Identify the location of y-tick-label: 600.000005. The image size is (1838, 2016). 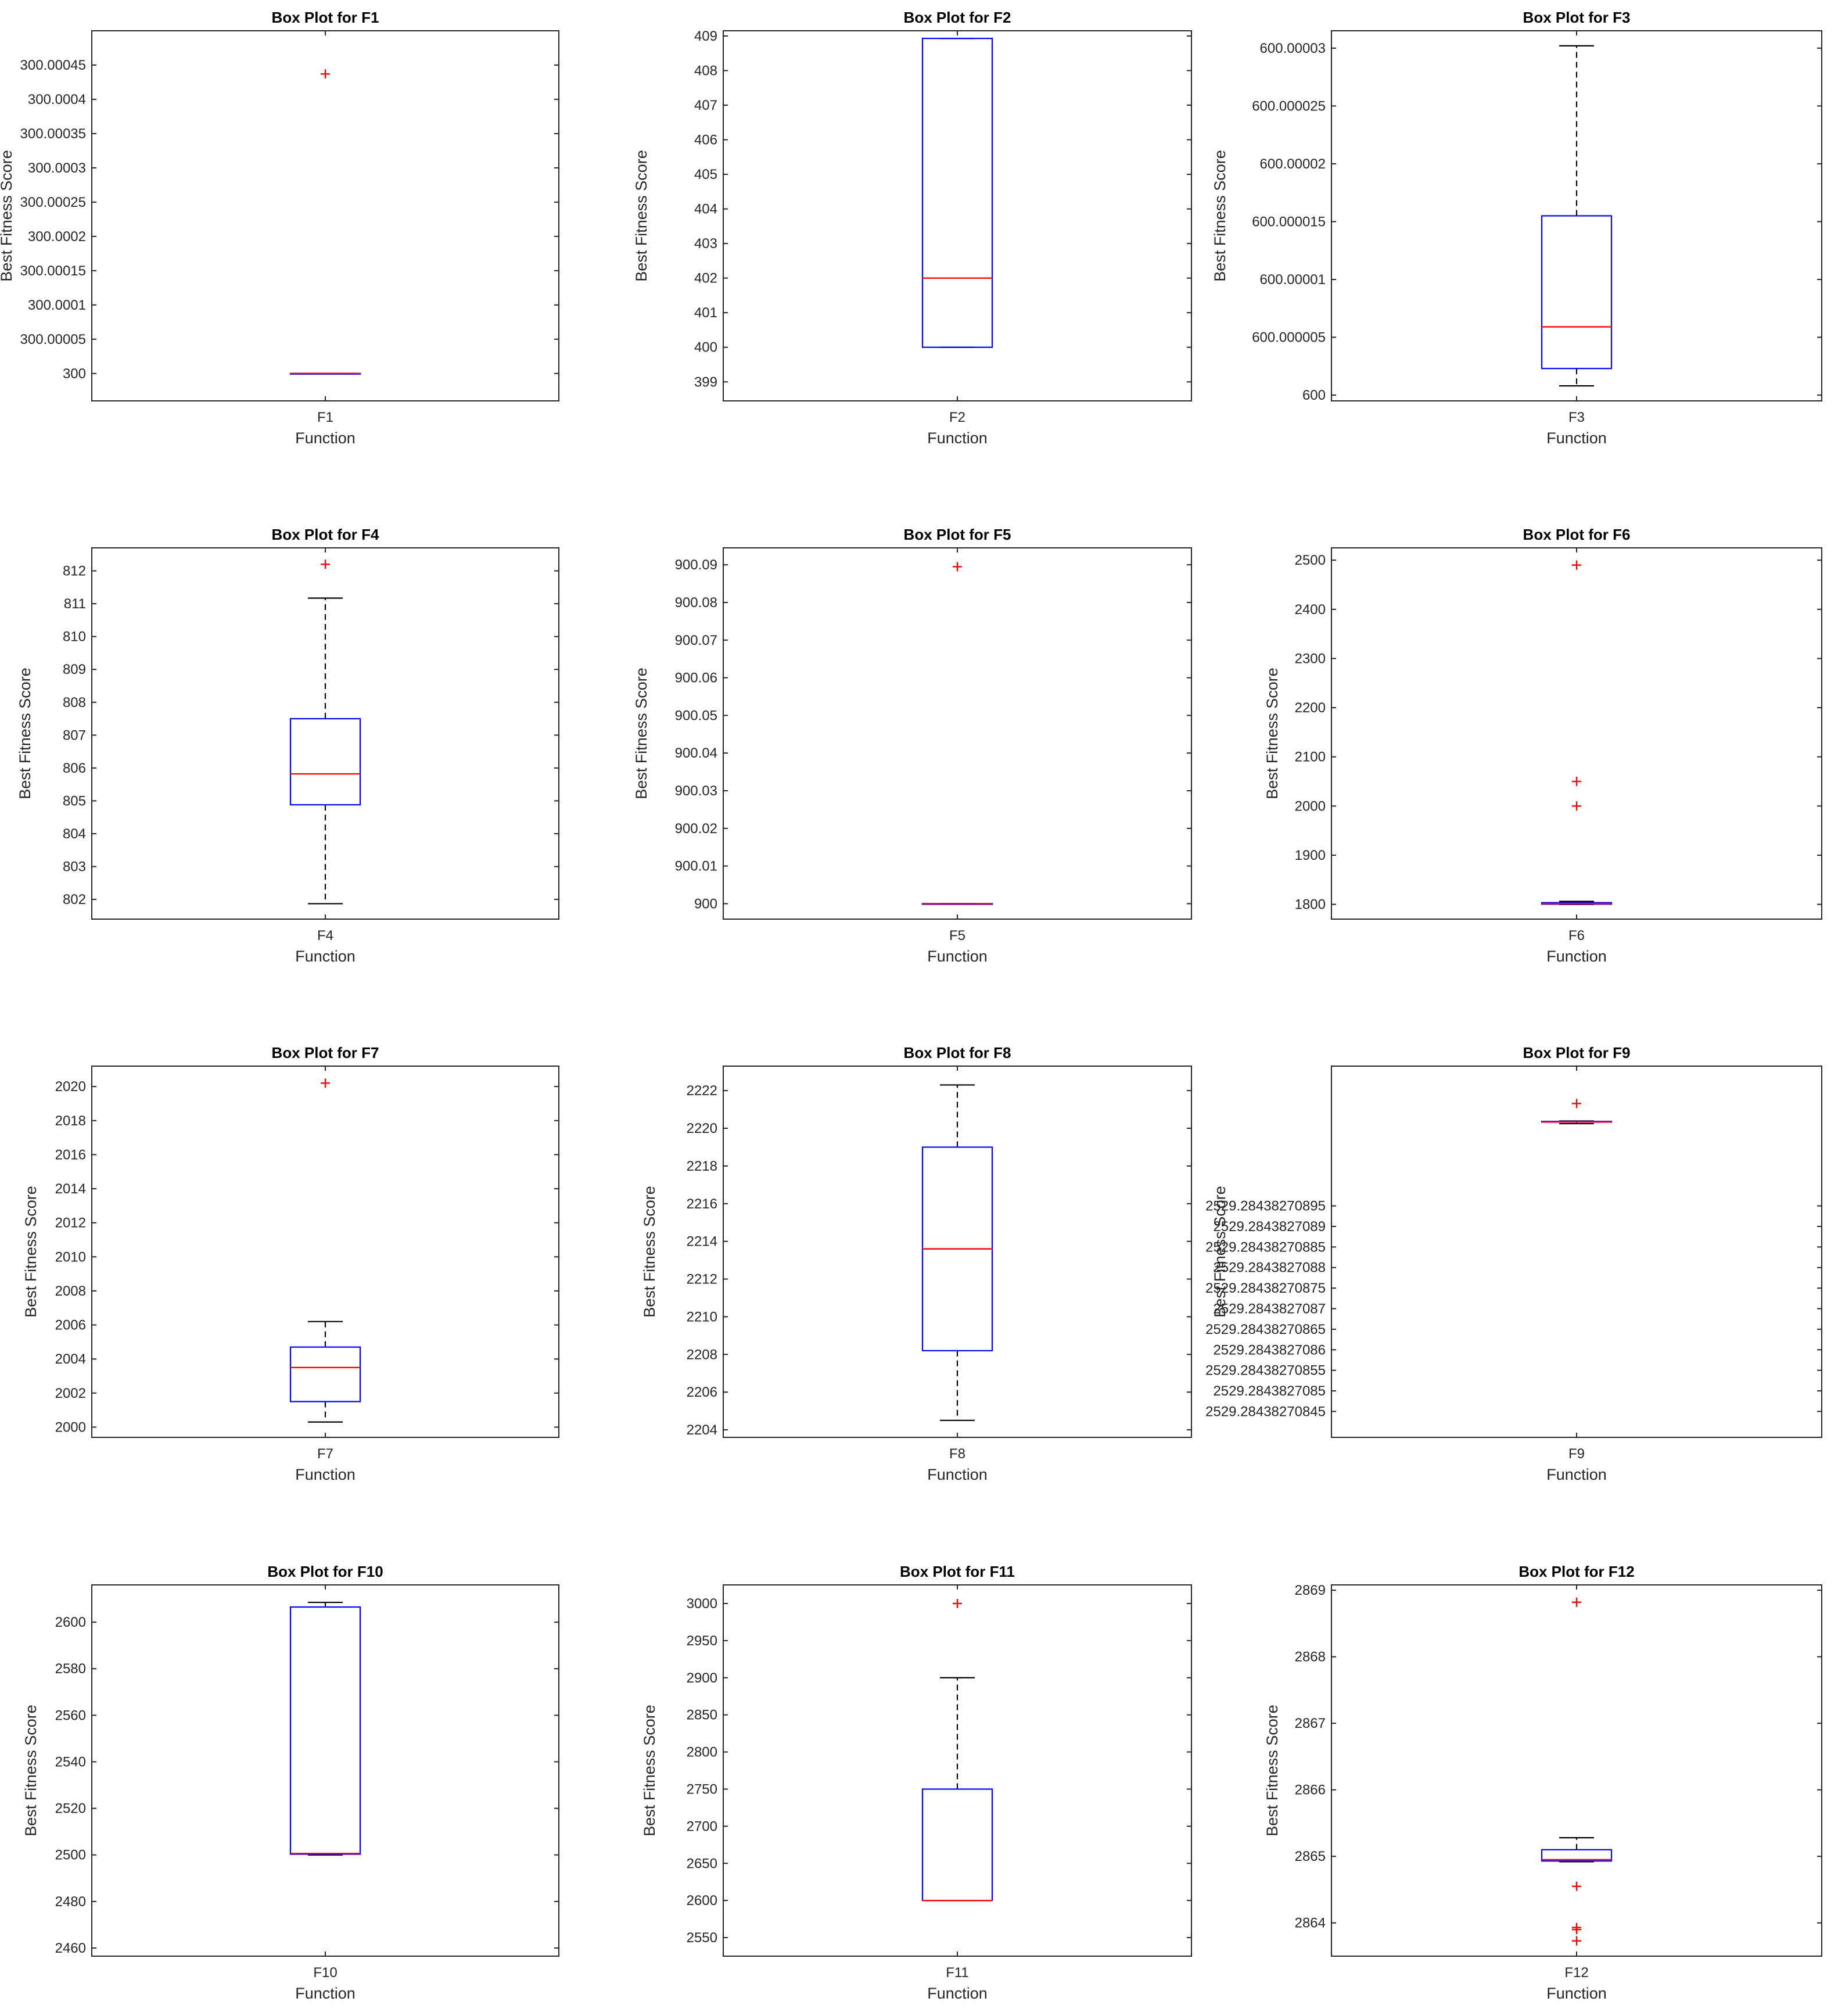
(1289, 338).